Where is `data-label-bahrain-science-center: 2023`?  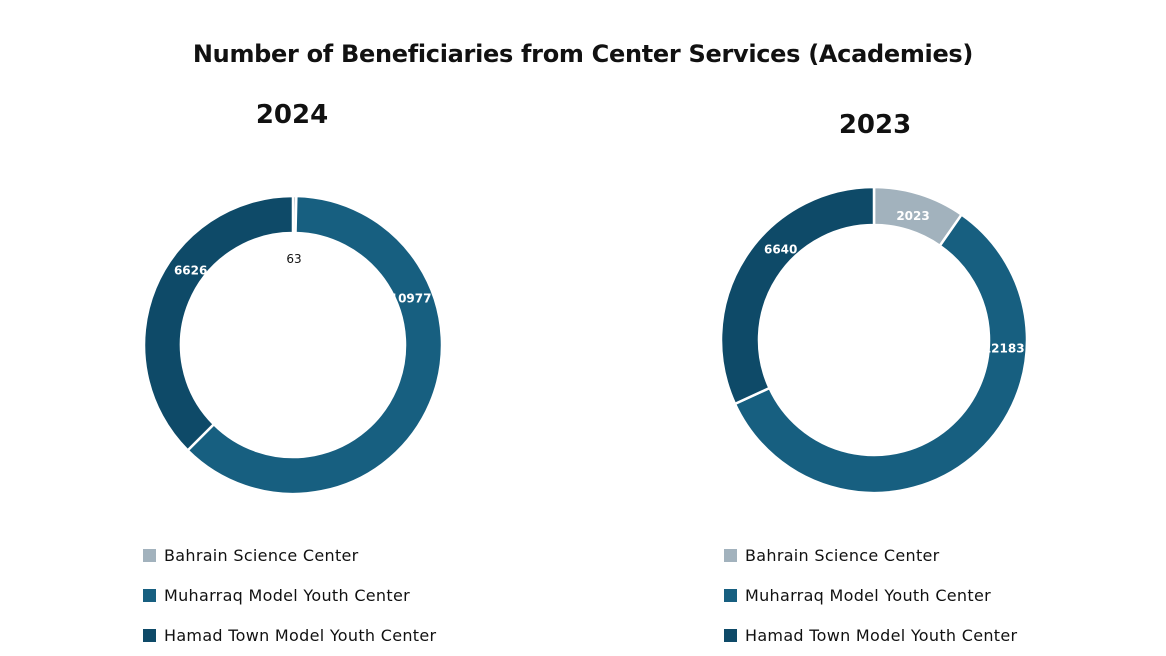
data-label-bahrain-science-center: 2023 is located at coordinates (912, 216).